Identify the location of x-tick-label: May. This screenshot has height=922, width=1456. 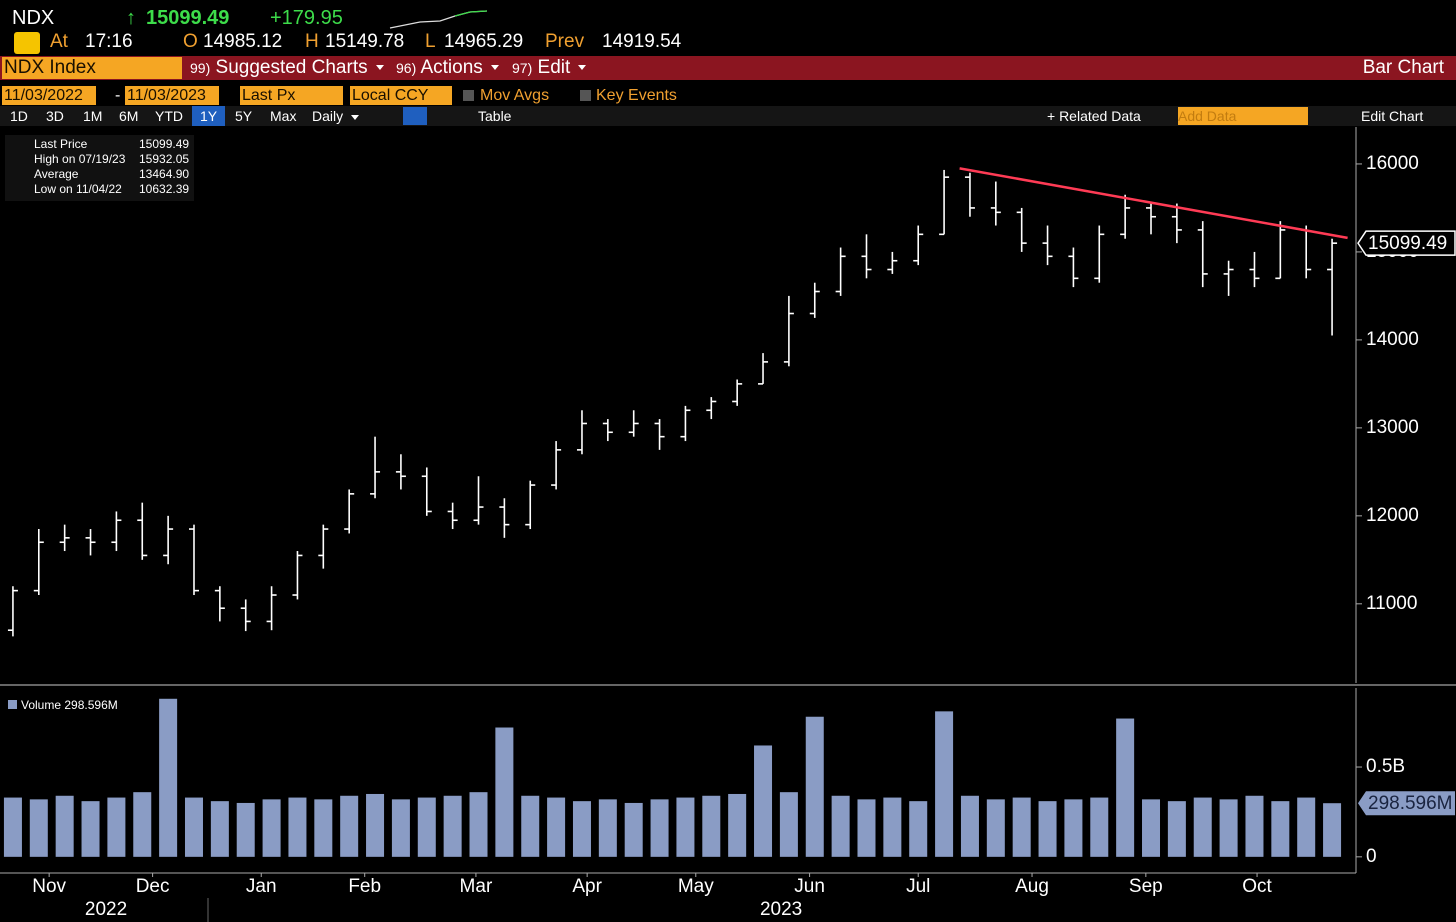
(696, 886).